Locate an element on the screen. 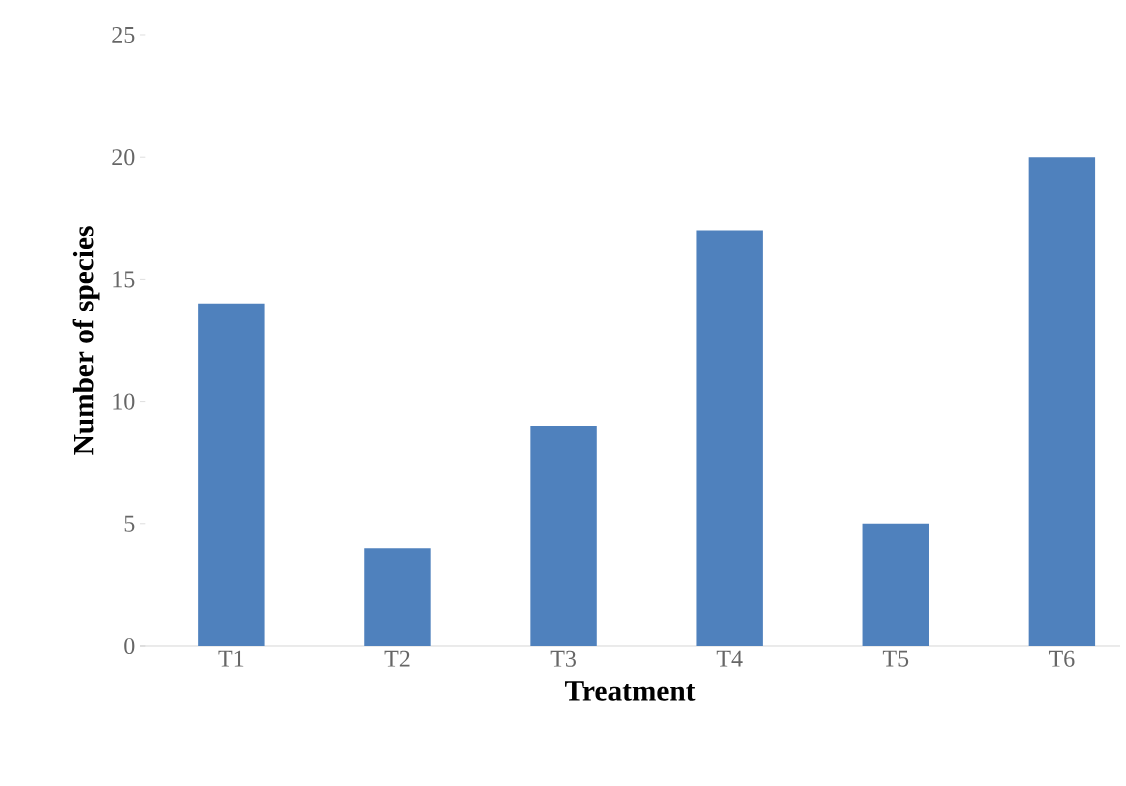  x-axis-title: Treatment is located at coordinates (630, 691).